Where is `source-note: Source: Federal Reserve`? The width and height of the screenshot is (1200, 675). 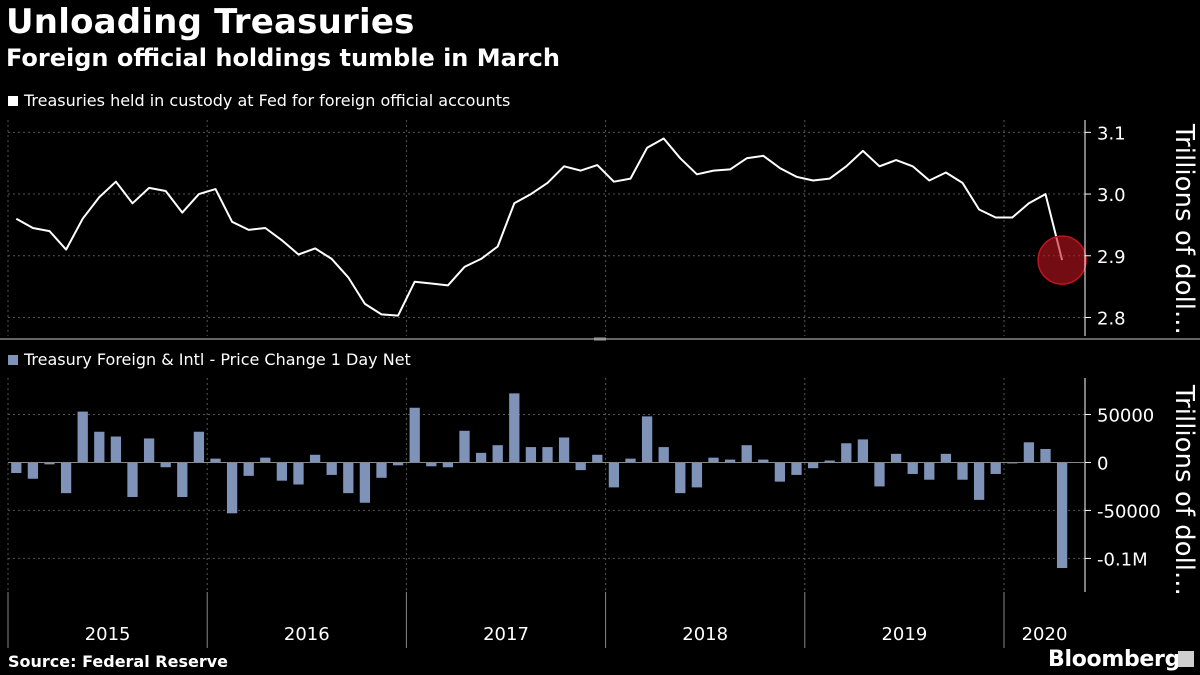 source-note: Source: Federal Reserve is located at coordinates (118, 661).